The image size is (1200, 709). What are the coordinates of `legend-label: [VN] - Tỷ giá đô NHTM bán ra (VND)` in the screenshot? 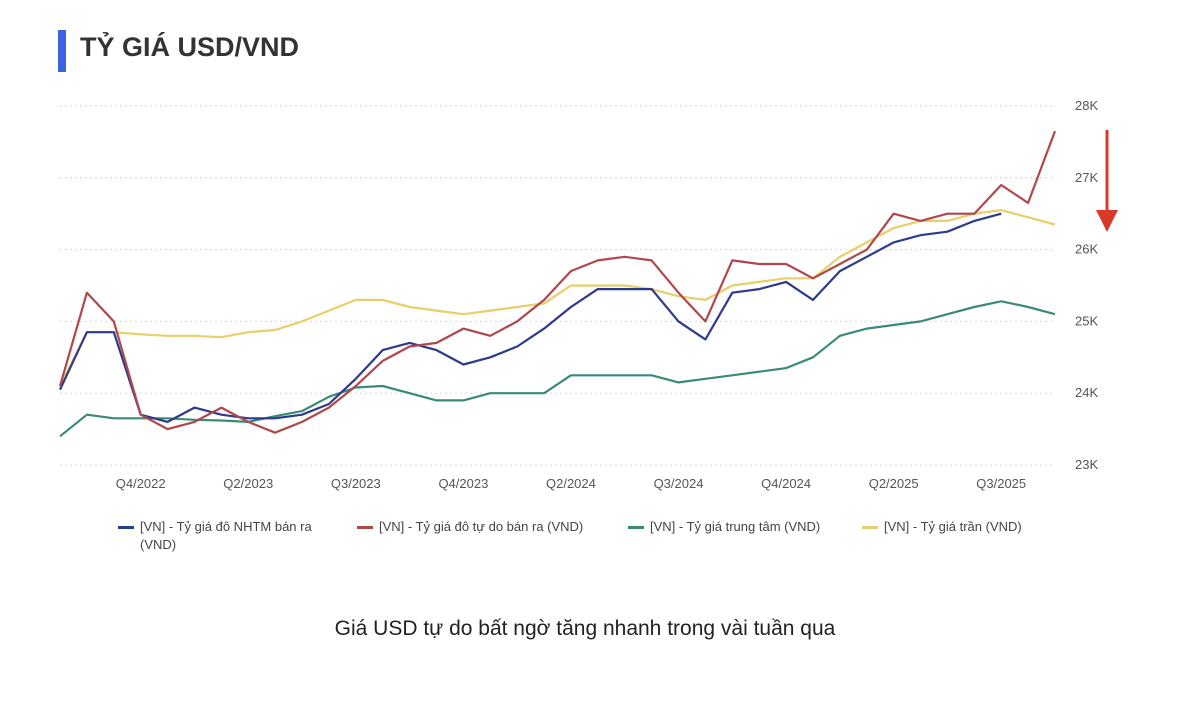 It's located at (226, 535).